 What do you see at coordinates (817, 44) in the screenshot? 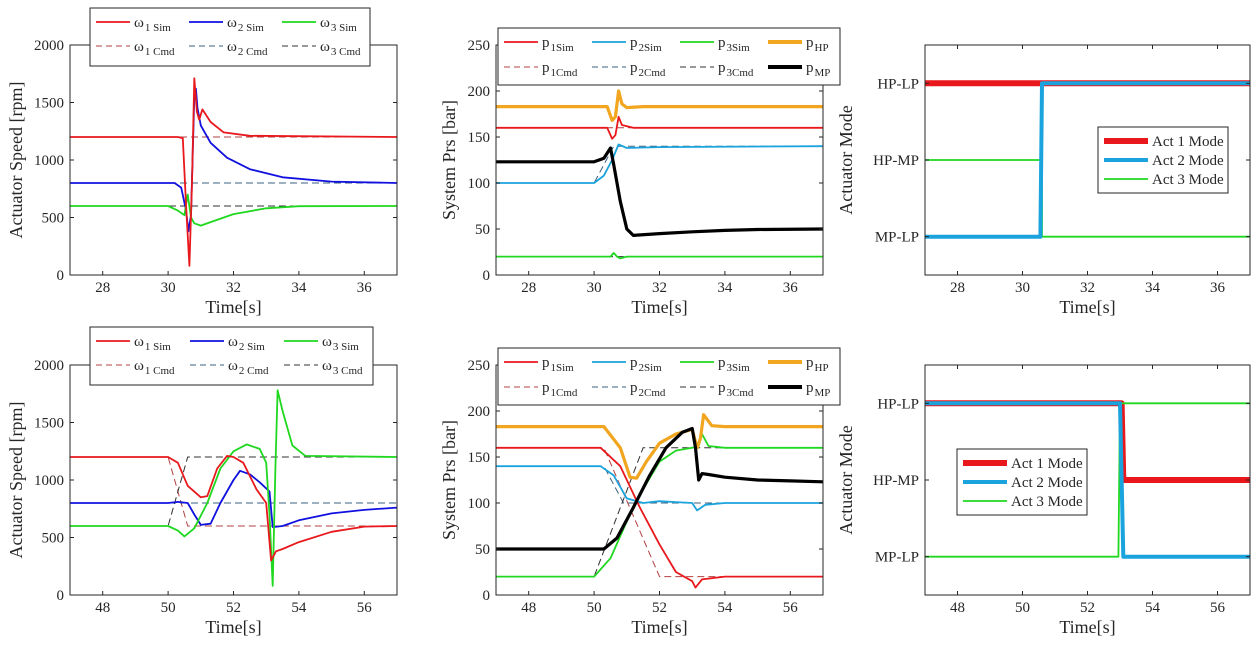
I see `legend-label: pHP` at bounding box center [817, 44].